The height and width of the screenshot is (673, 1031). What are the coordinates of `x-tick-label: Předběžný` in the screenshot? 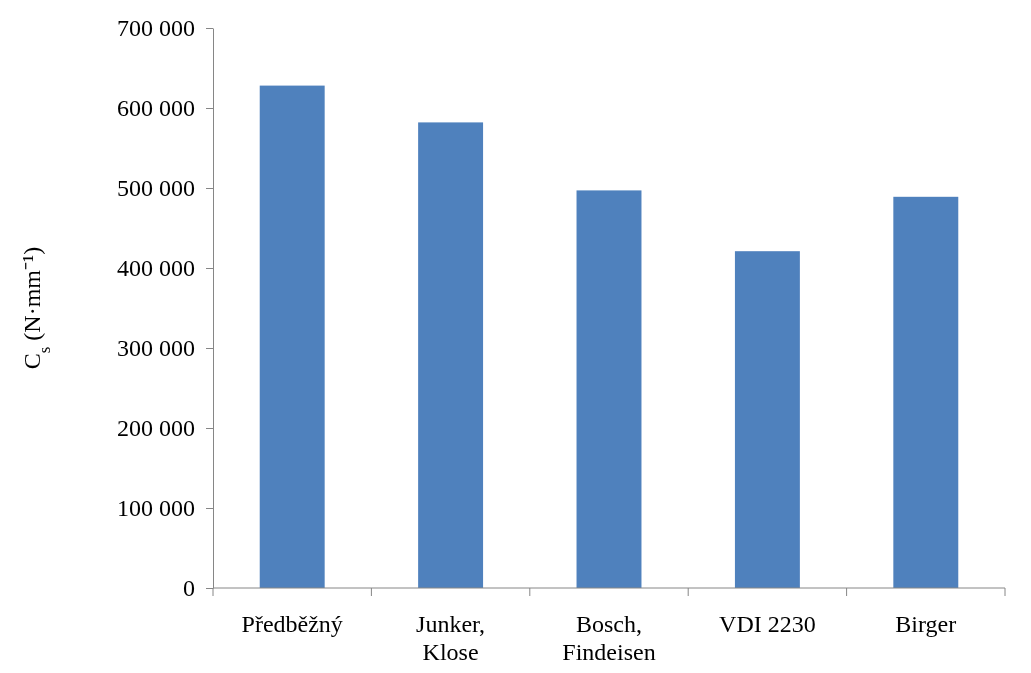 It's located at (292, 624).